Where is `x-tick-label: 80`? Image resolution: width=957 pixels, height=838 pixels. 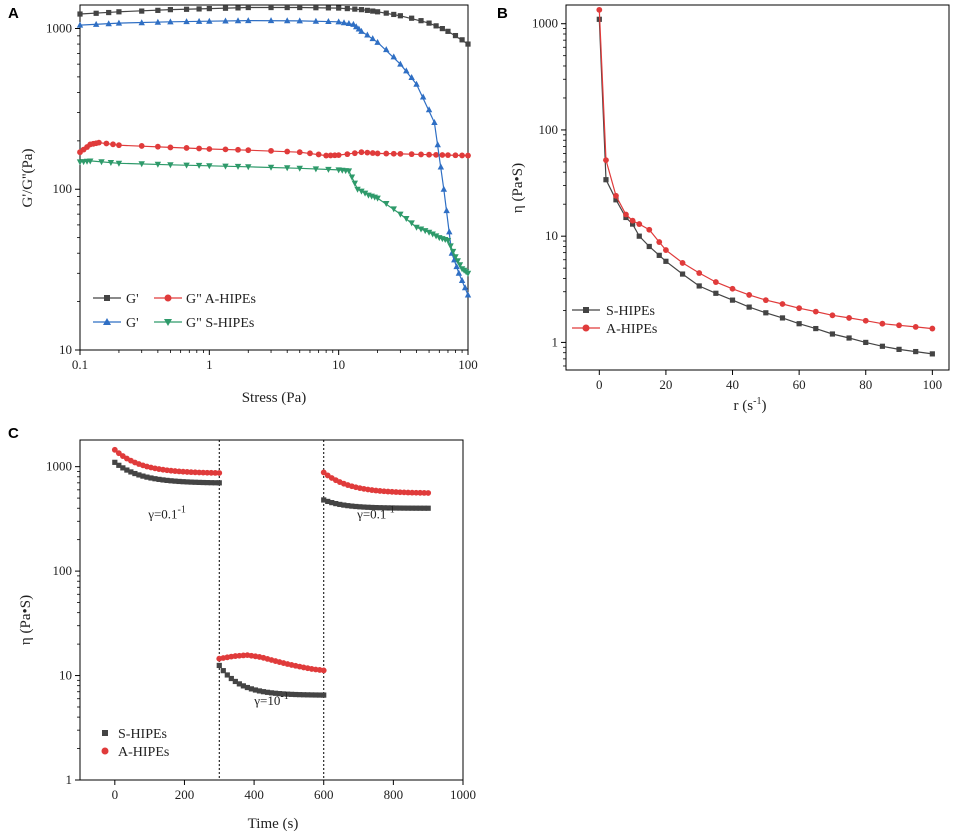
x-tick-label: 80 is located at coordinates (865, 384).